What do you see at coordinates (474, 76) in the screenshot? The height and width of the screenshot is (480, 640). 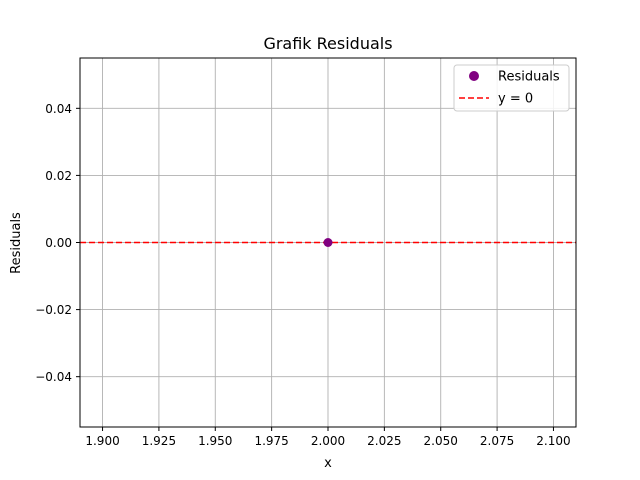 I see `legend-marker-residuals` at bounding box center [474, 76].